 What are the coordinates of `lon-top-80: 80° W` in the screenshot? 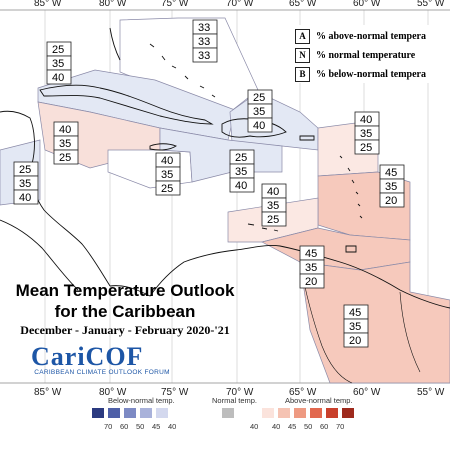 It's located at (113, 4).